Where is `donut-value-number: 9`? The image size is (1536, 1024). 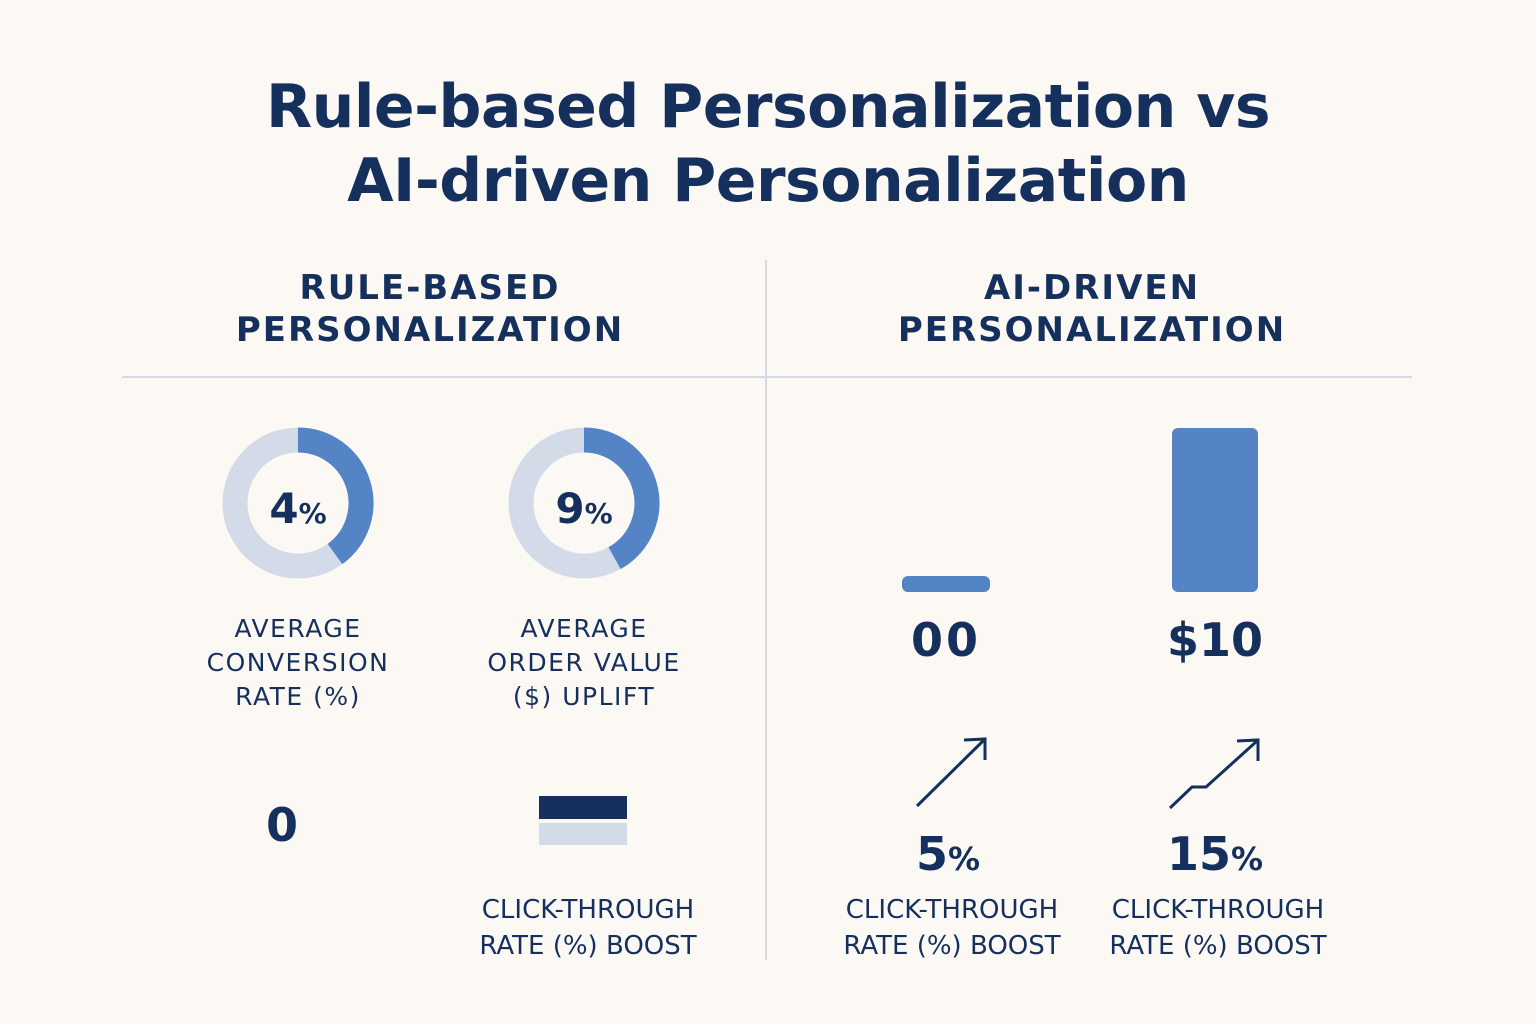
donut-value-number: 9 is located at coordinates (570, 508).